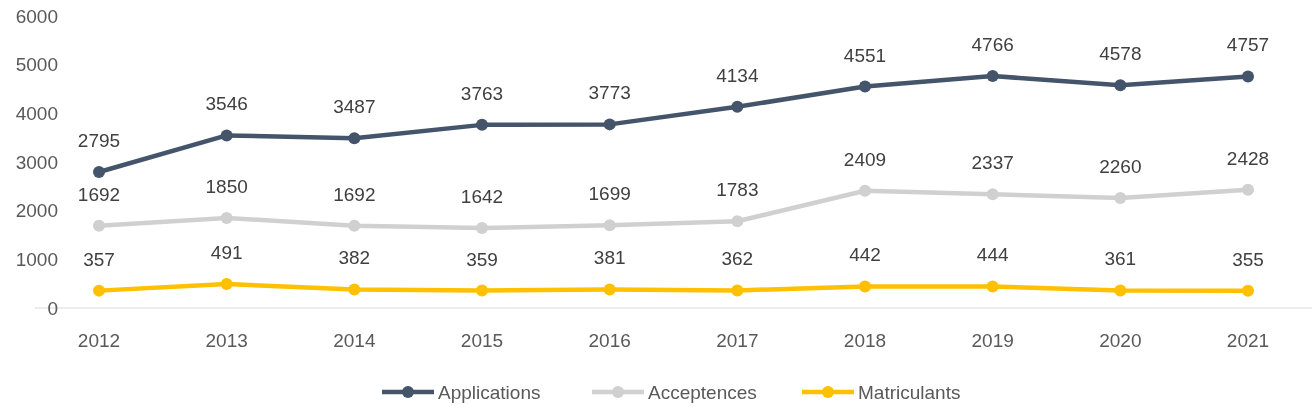  What do you see at coordinates (482, 340) in the screenshot?
I see `x-tick-label: 2015` at bounding box center [482, 340].